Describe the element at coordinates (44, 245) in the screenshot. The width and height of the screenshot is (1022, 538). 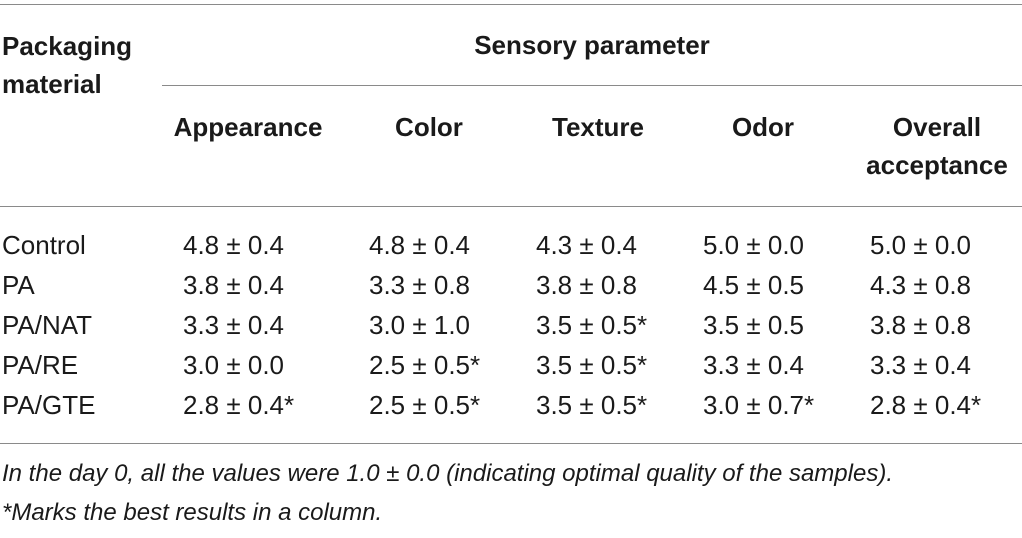
I see `row-label: Control` at that location.